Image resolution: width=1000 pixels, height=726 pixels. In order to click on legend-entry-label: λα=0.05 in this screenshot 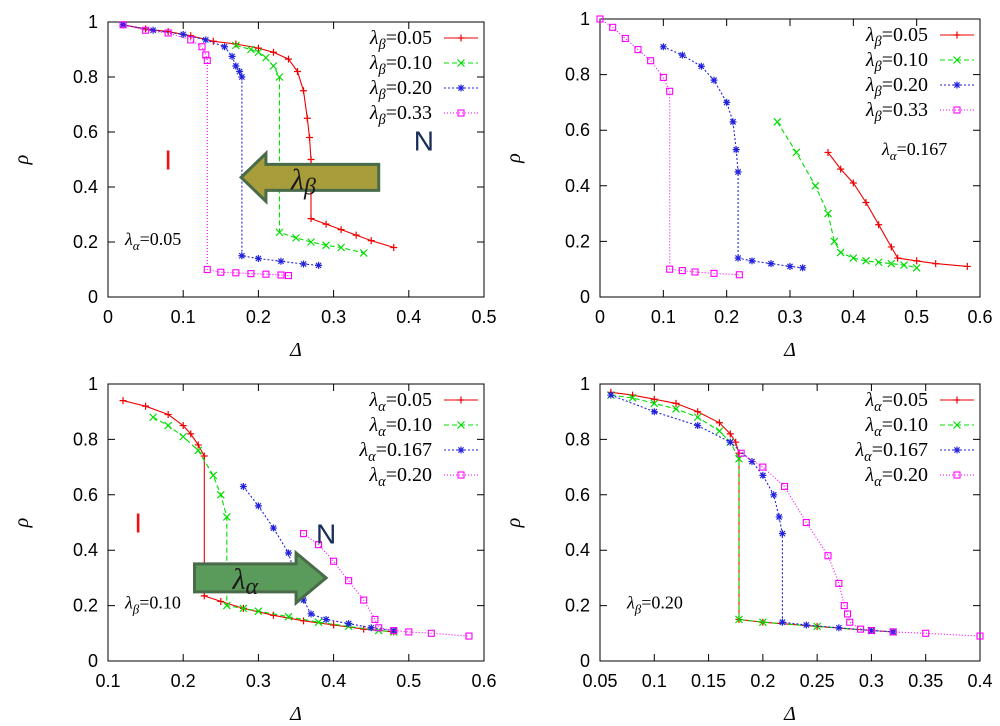, I will do `click(400, 402)`.